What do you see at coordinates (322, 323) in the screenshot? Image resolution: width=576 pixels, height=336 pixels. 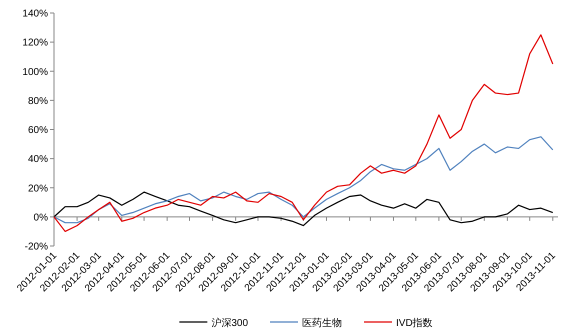 I see `legend-label: 医药生物` at bounding box center [322, 323].